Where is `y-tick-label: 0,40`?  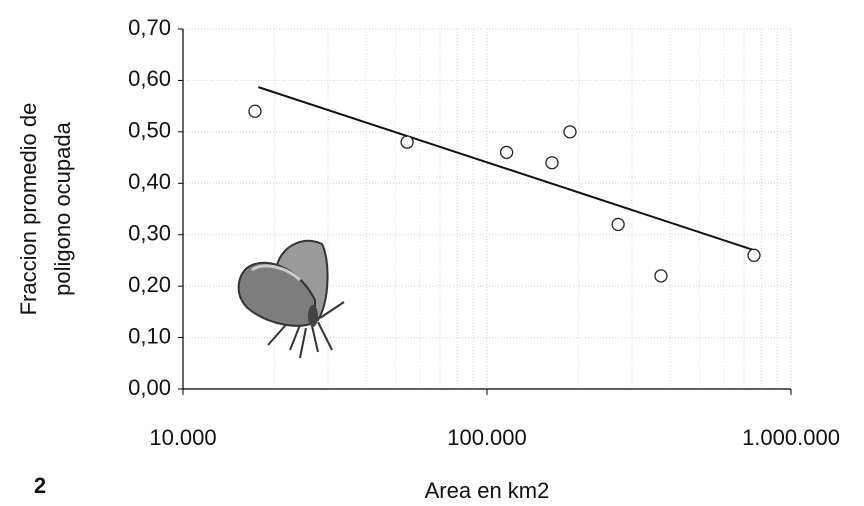 y-tick-label: 0,40 is located at coordinates (149, 181).